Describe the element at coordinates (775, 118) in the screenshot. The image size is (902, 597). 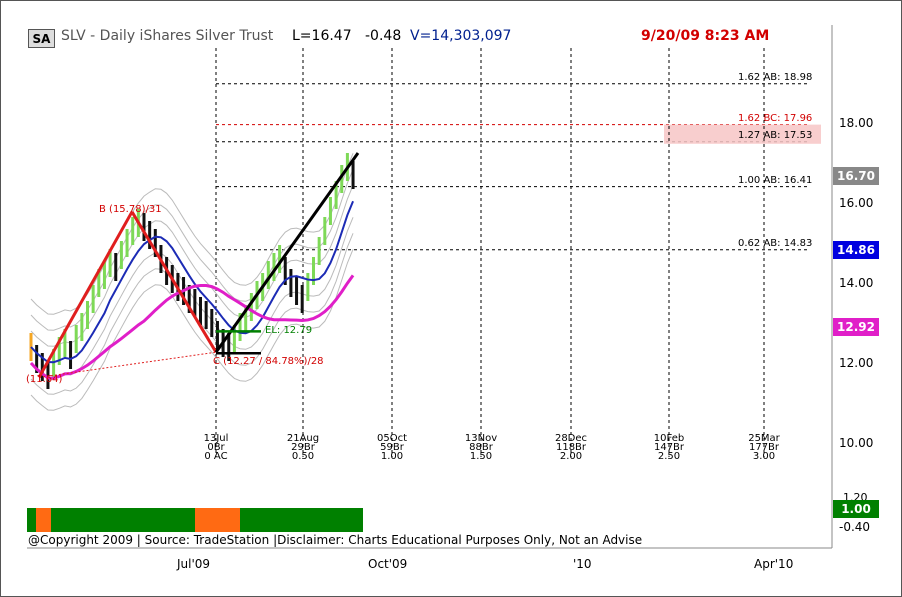
I see `fib-level-label: 1.62 BC: 17.96` at that location.